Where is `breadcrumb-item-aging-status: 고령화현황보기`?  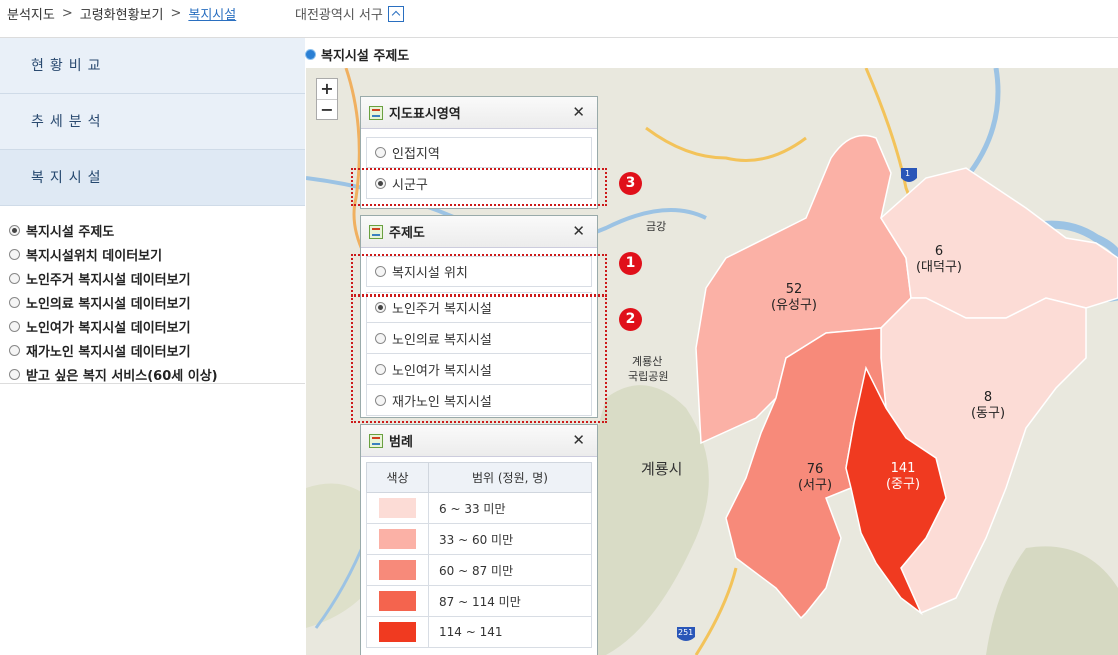 breadcrumb-item-aging-status: 고령화현황보기 is located at coordinates (122, 13).